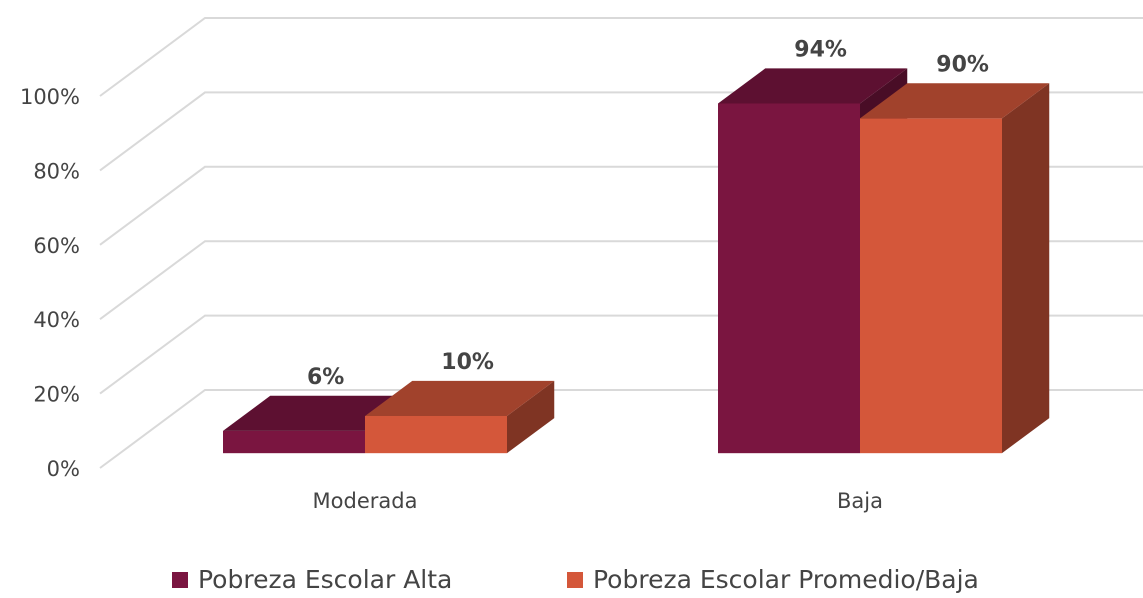 The image size is (1143, 598). What do you see at coordinates (621, 57) in the screenshot?
I see `grid-line` at bounding box center [621, 57].